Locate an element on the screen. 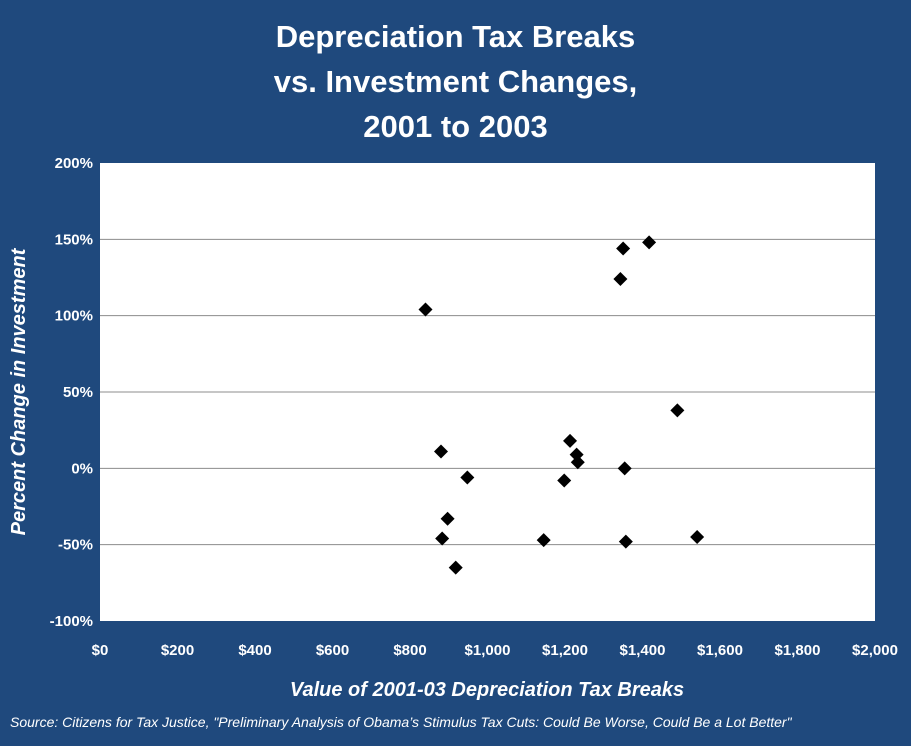 Image resolution: width=911 pixels, height=746 pixels. data-points is located at coordinates (561, 405).